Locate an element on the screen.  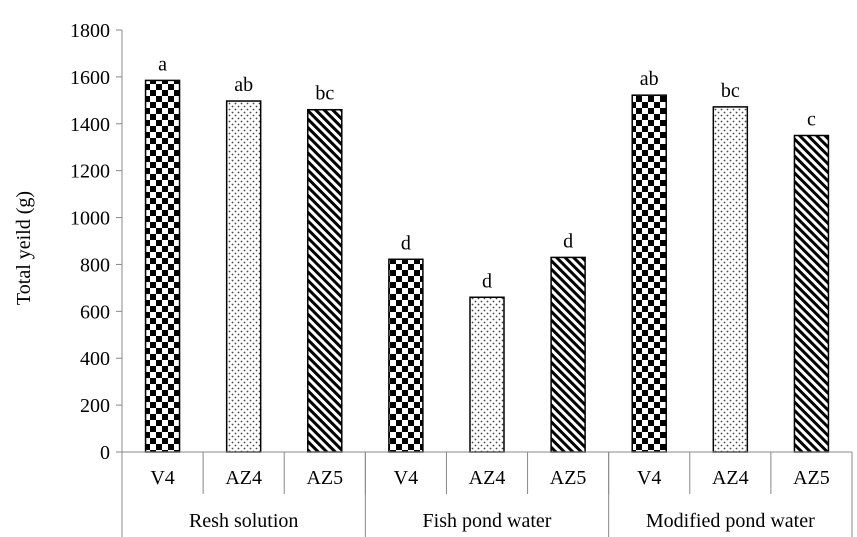
y-tick-label: 200 is located at coordinates (95, 406).